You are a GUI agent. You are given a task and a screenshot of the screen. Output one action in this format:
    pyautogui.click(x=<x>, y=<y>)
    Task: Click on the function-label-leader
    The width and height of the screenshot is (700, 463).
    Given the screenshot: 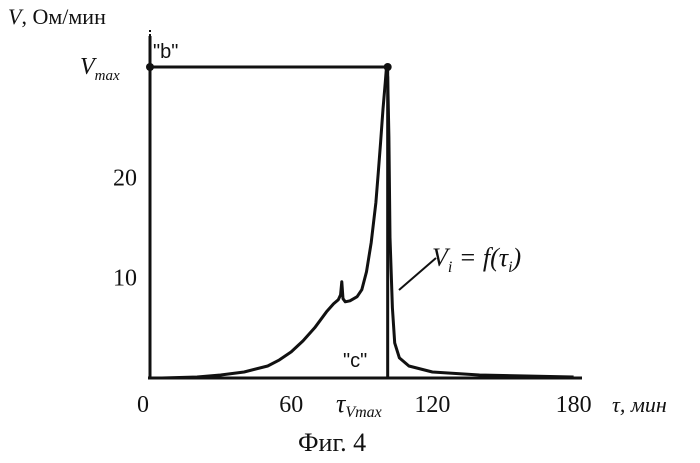 What is the action you would take?
    pyautogui.click(x=417, y=274)
    